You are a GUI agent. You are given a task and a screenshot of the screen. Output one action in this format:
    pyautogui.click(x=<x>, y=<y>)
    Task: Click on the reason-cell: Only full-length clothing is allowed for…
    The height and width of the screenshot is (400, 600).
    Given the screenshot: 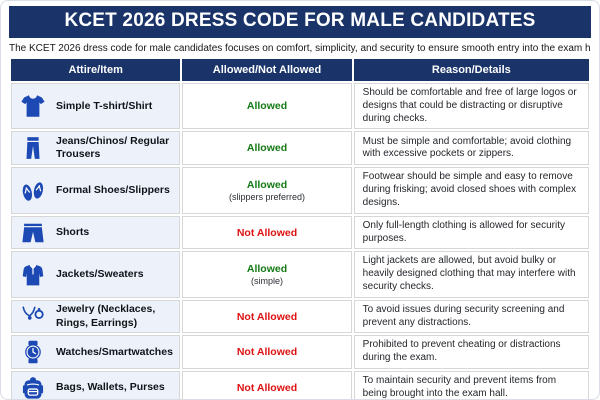 What is the action you would take?
    pyautogui.click(x=471, y=232)
    